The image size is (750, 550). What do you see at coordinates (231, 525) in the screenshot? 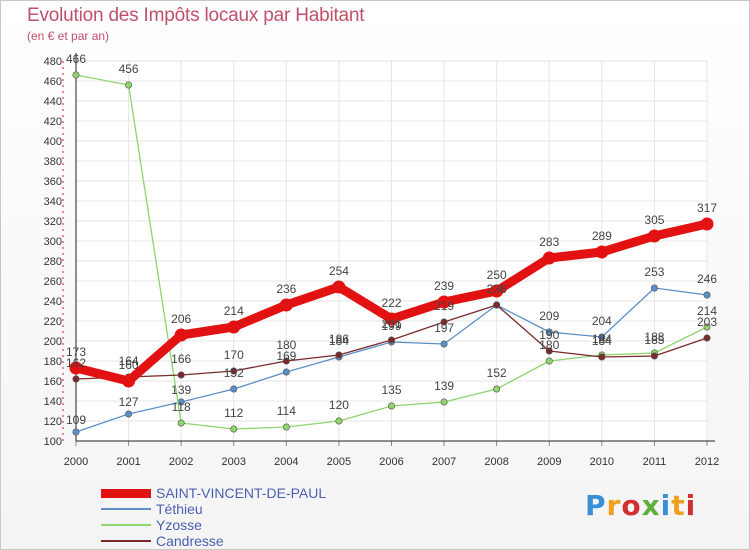
I see `legend-item: Yzosse` at bounding box center [231, 525].